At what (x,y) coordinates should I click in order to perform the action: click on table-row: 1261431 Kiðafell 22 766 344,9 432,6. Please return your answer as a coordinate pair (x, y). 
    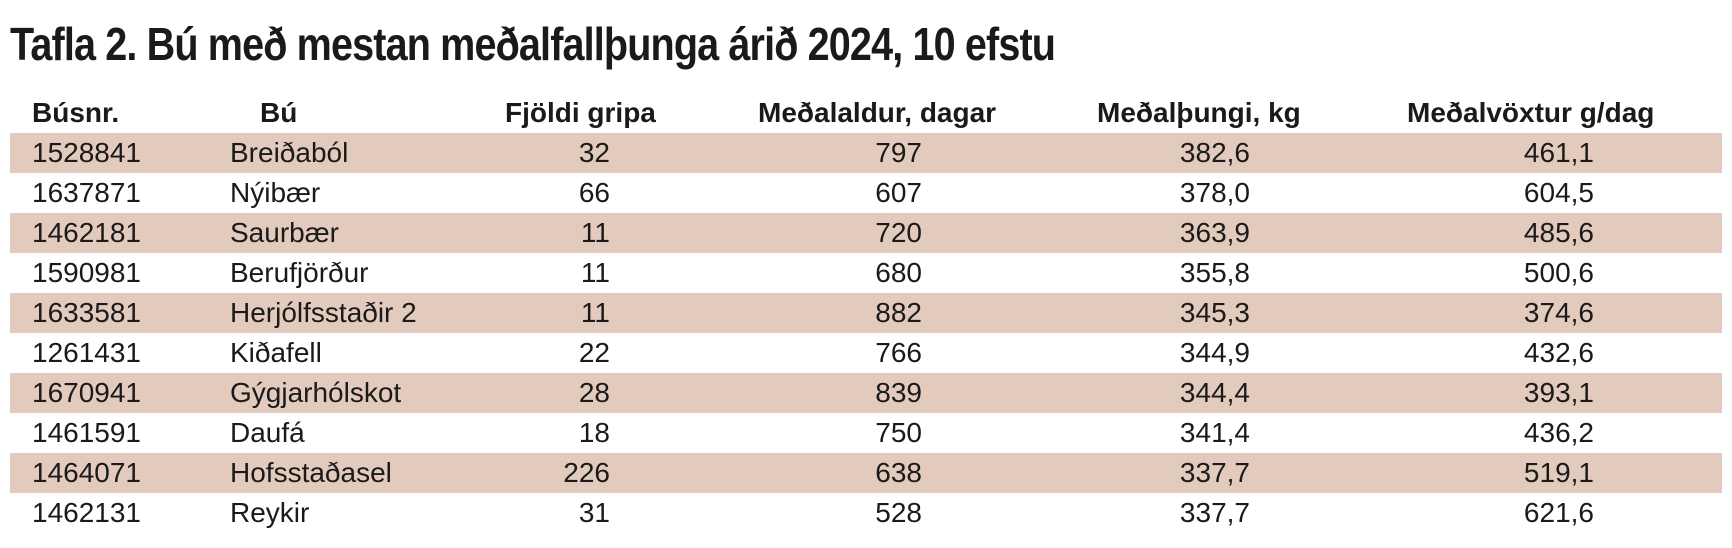
    Looking at the image, I should click on (866, 353).